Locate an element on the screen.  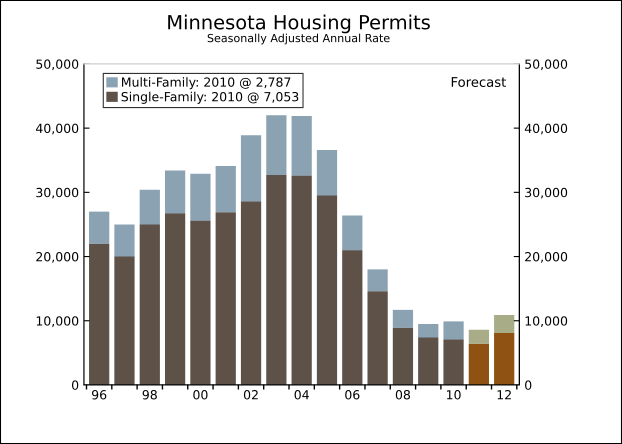
y-tick-label: 10,000 is located at coordinates (57, 321).